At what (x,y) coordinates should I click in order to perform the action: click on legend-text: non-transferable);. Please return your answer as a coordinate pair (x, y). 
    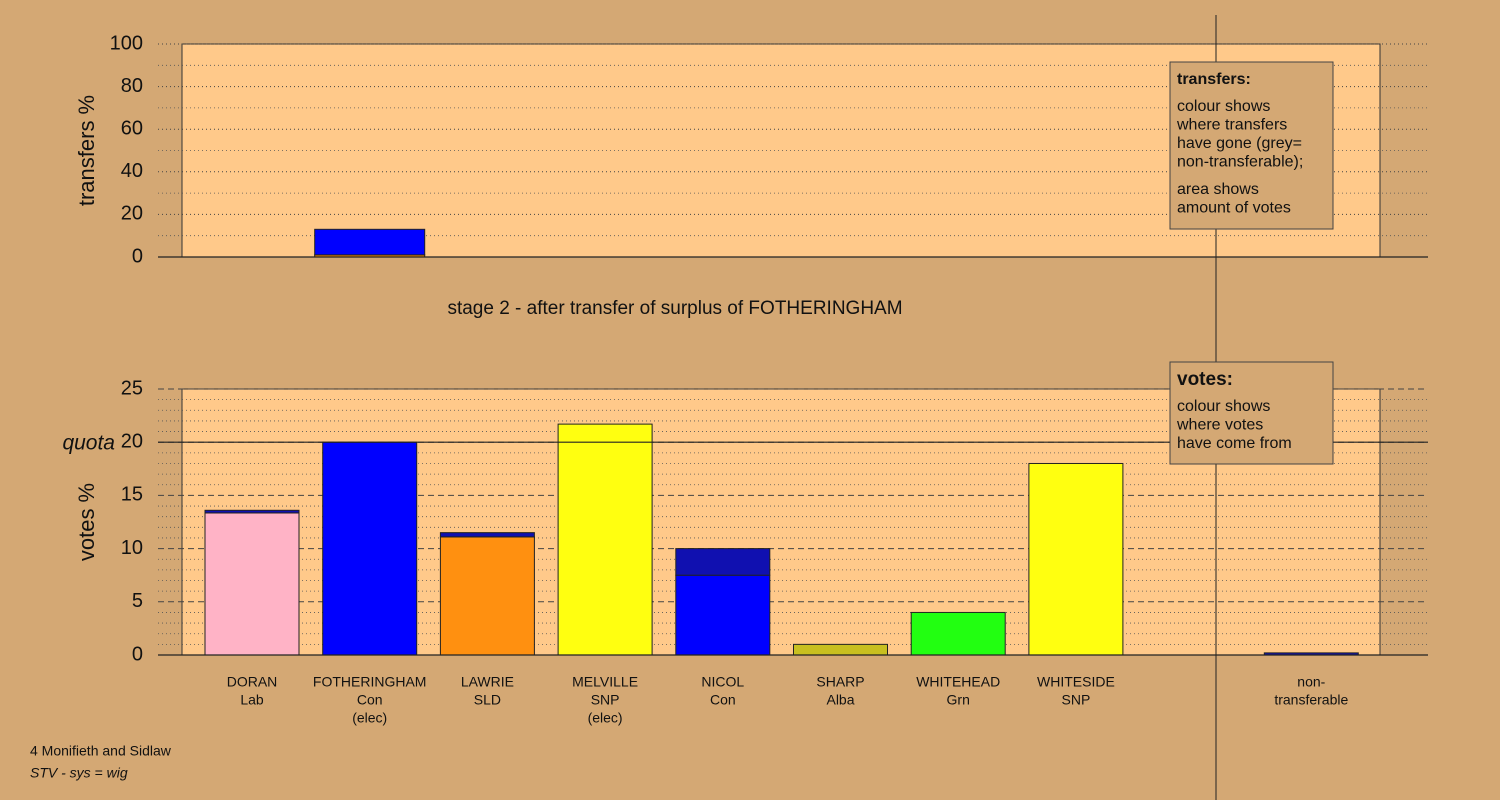
    Looking at the image, I should click on (1240, 162).